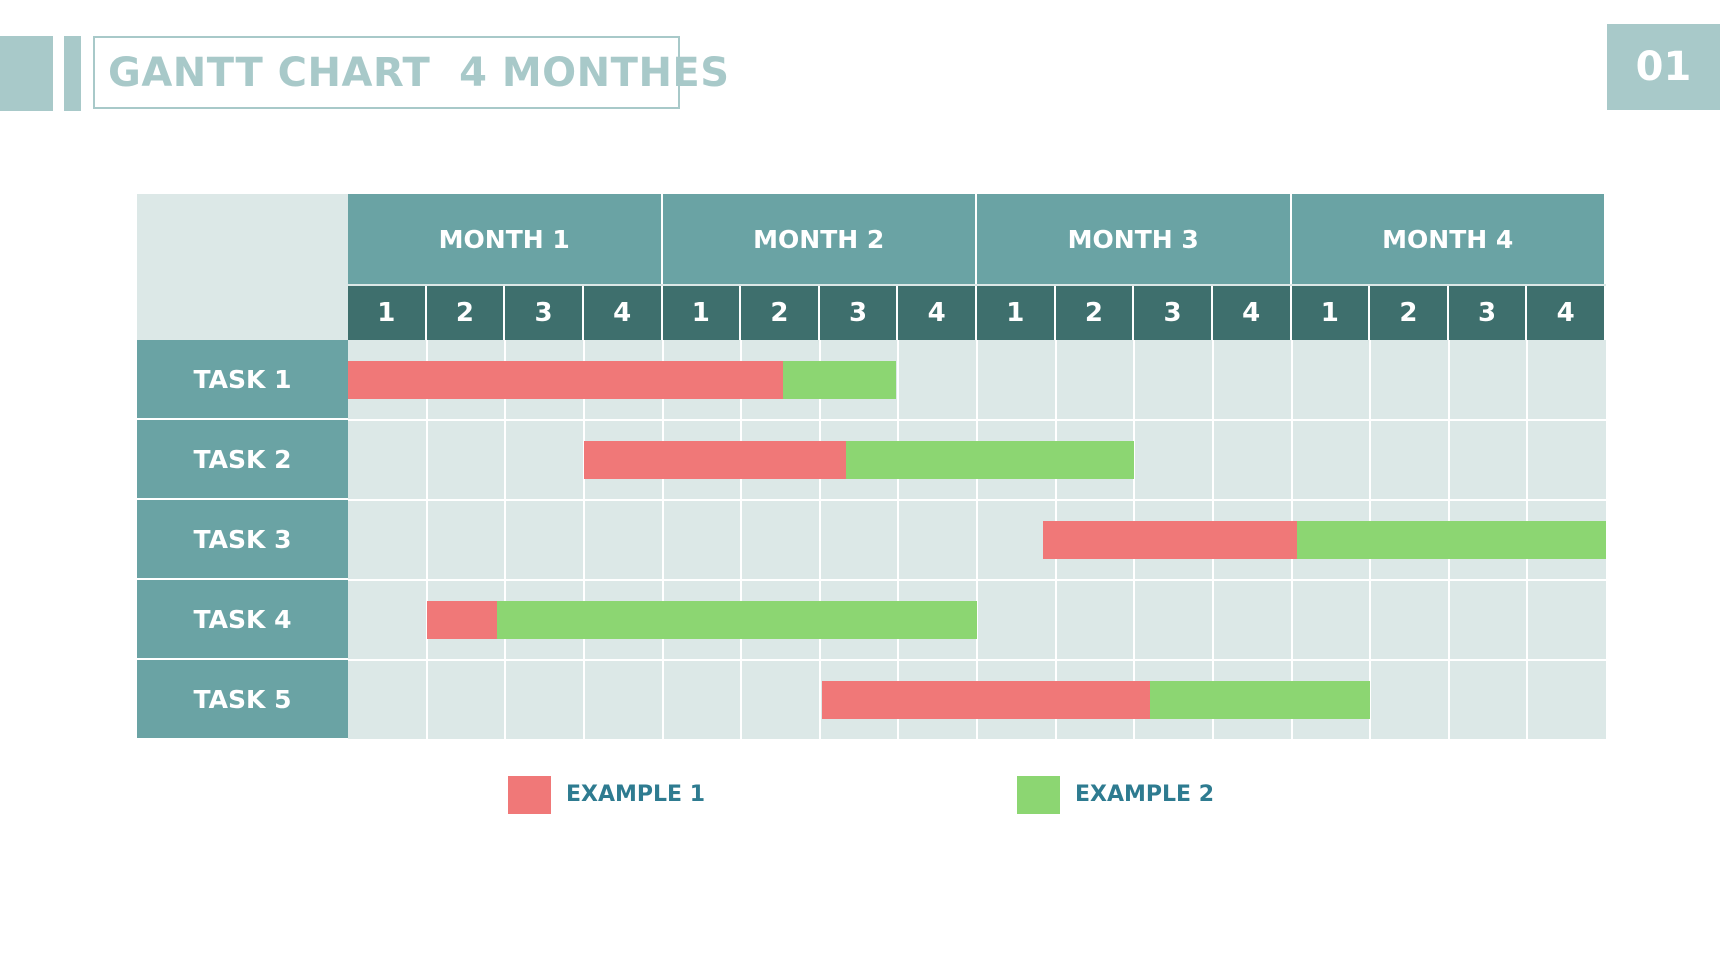 This screenshot has height=966, width=1720. I want to click on task-label: TASK 2, so click(242, 460).